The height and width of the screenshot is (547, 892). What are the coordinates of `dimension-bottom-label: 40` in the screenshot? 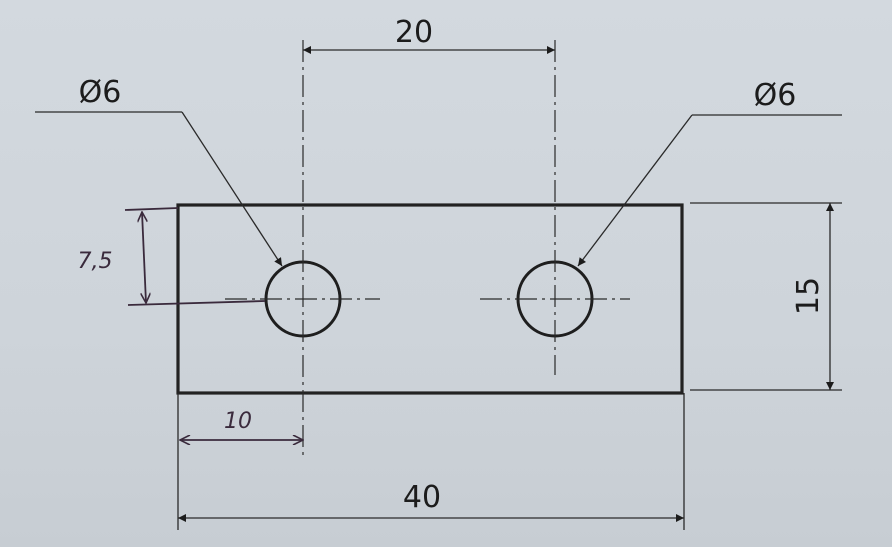 It's located at (422, 497).